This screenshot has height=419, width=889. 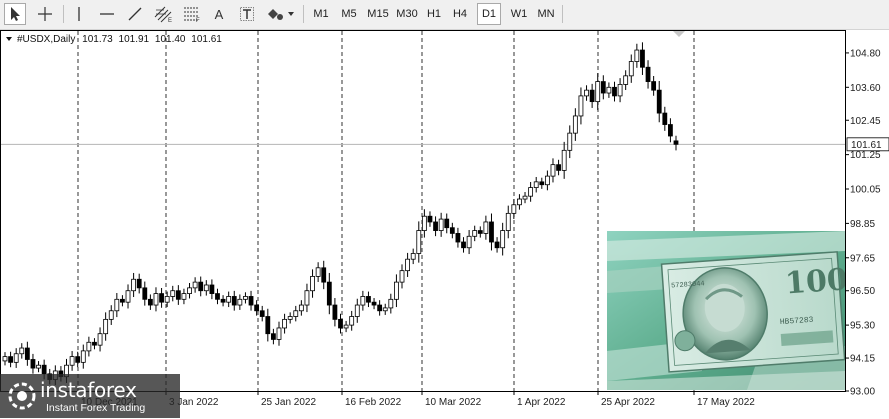 I want to click on fibonacci-tool-button: F, so click(x=192, y=14).